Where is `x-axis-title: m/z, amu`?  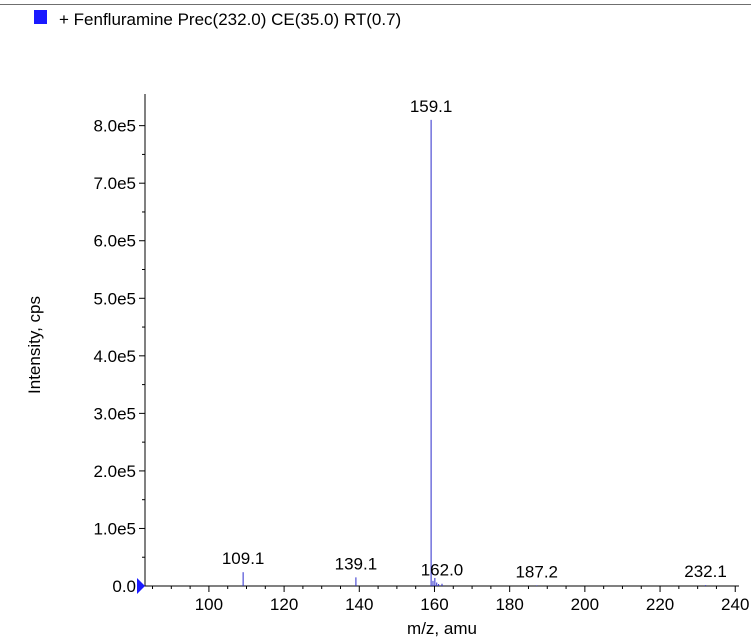 x-axis-title: m/z, amu is located at coordinates (442, 628).